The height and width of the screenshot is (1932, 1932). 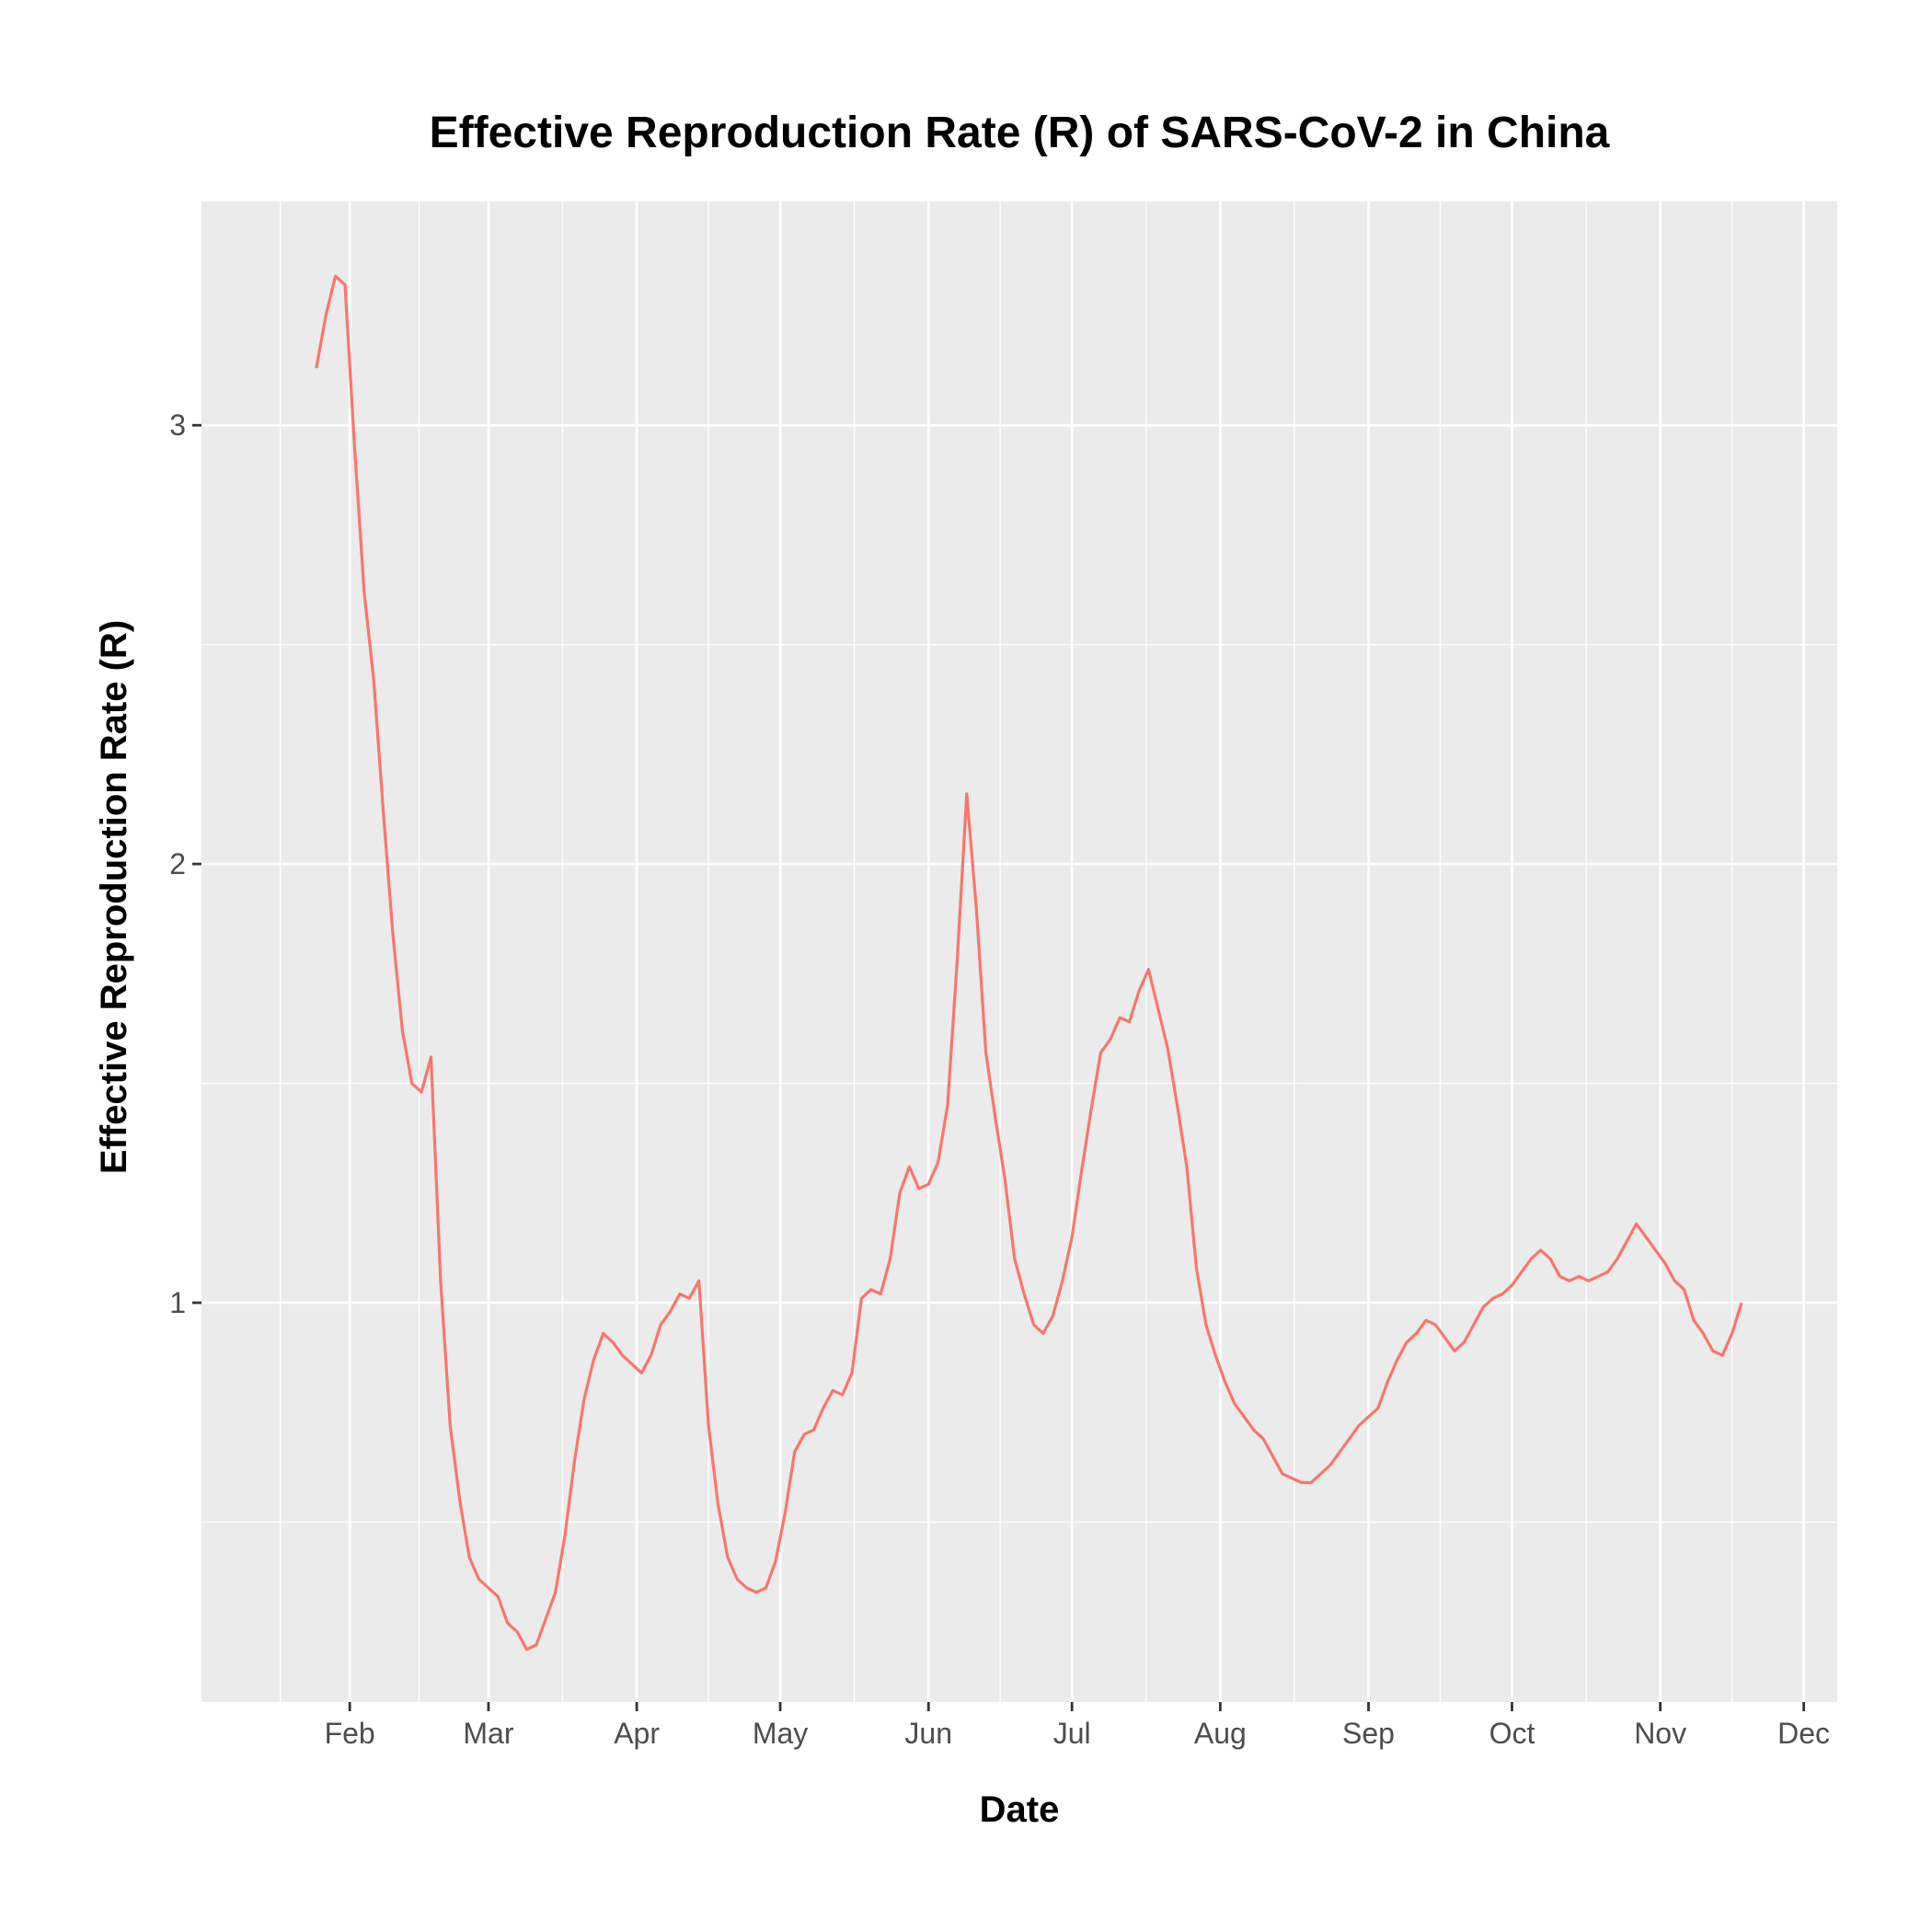 I want to click on y-axis-title: Effective Reproduction Rate (R), so click(x=114, y=897).